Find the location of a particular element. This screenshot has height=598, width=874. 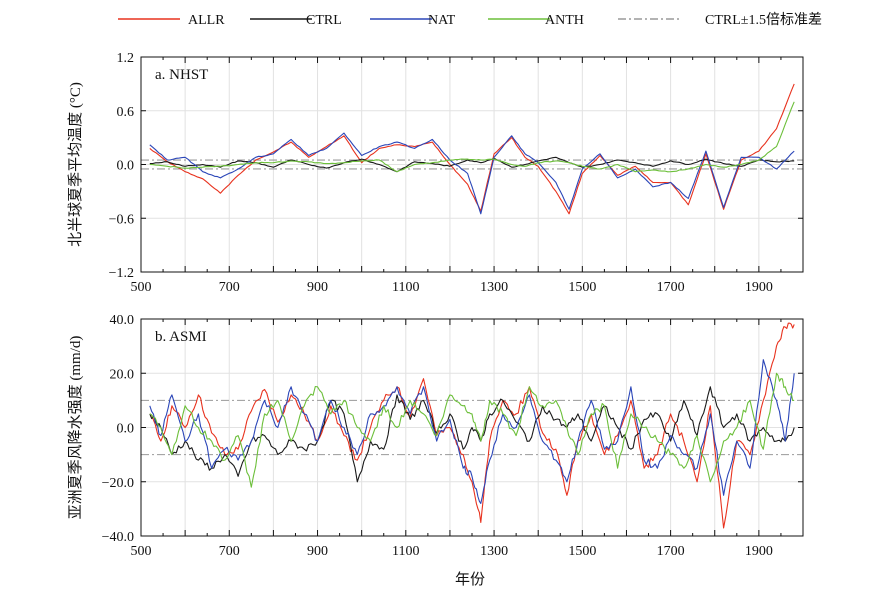

x-axis-title: 年份 is located at coordinates (470, 579).